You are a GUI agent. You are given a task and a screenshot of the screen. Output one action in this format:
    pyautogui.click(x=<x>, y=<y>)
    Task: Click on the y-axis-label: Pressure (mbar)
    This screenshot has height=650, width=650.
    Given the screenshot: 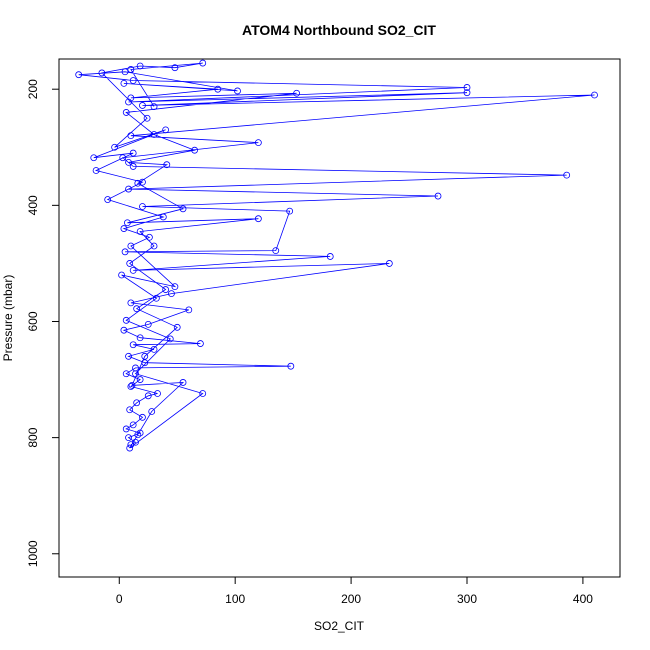 What is the action you would take?
    pyautogui.click(x=8, y=318)
    